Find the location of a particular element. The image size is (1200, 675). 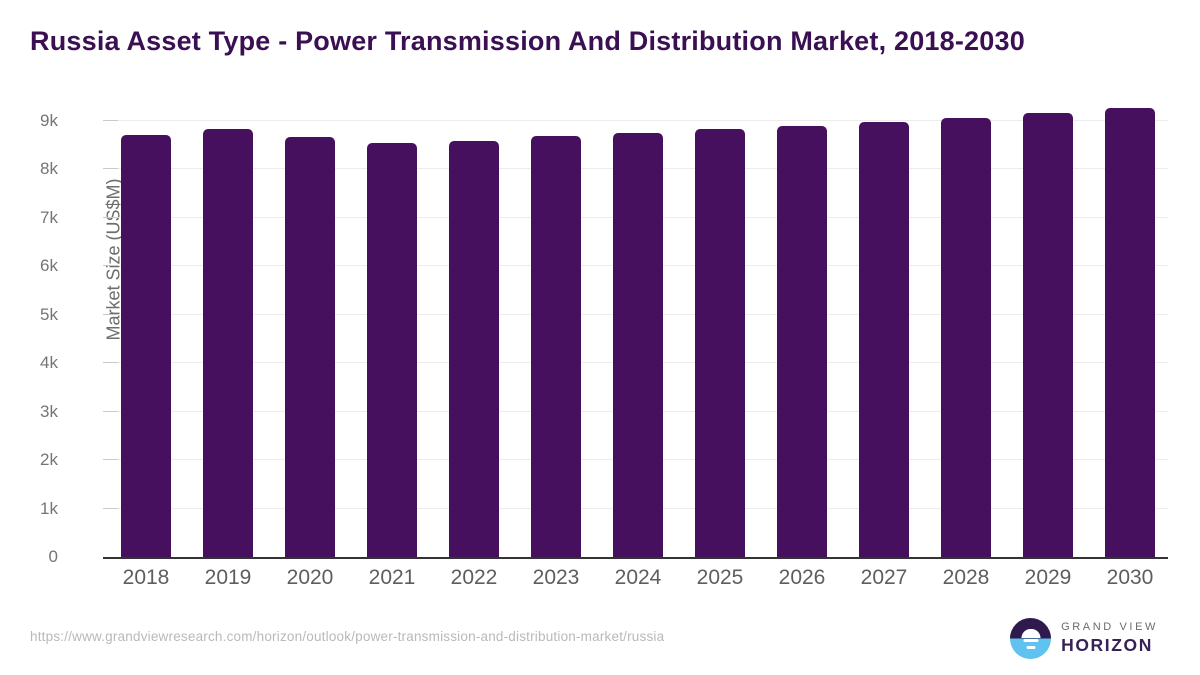

x-tick-label-2026: 2026 is located at coordinates (802, 577).